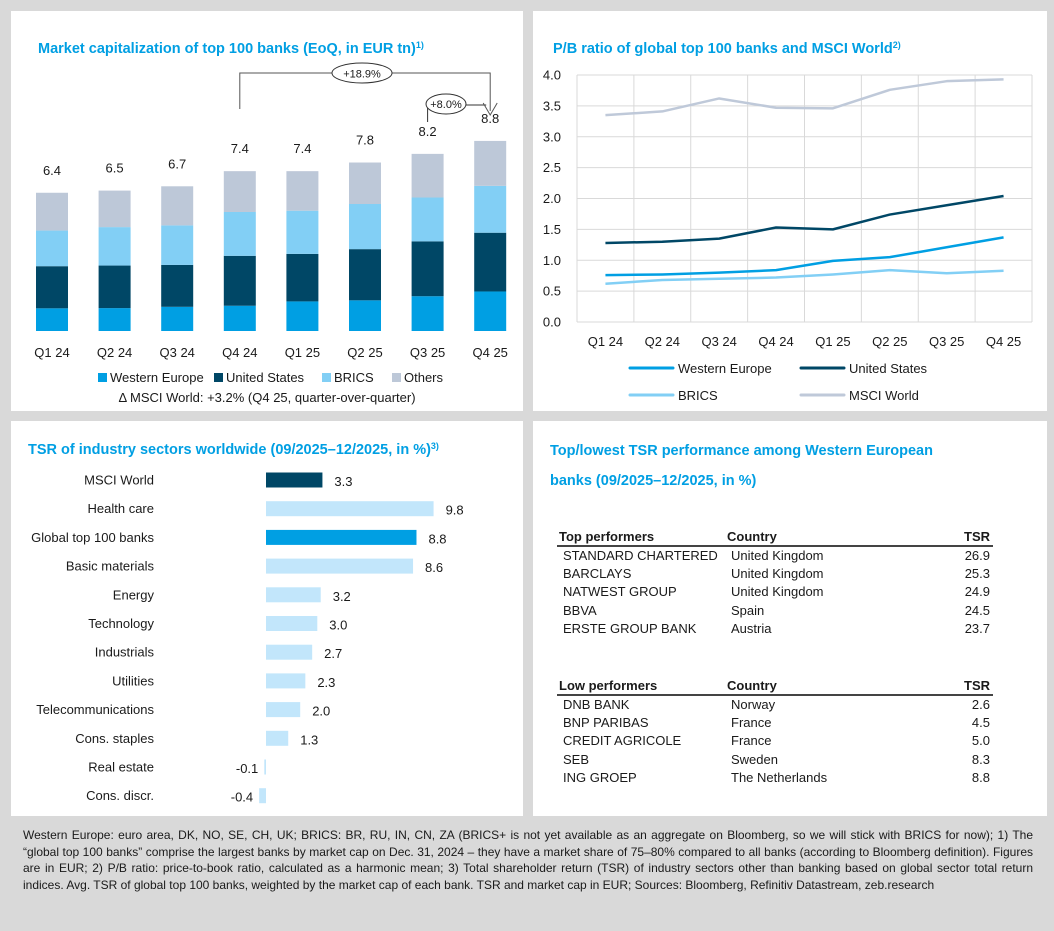 This screenshot has height=931, width=1054. I want to click on value-label-msci-world: 3.3, so click(343, 481).